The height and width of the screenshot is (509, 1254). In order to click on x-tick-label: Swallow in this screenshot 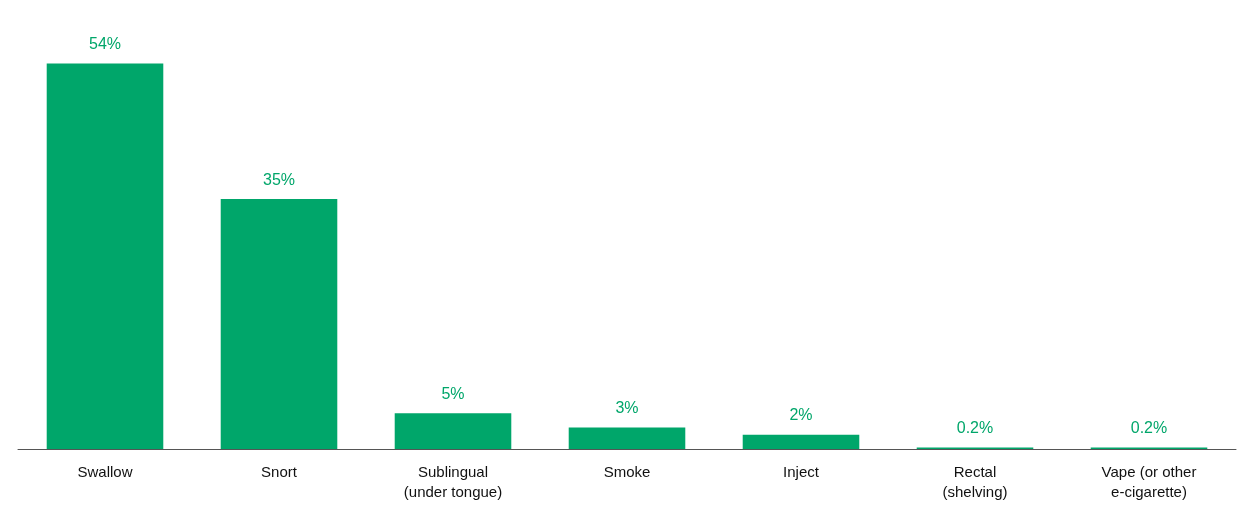, I will do `click(105, 471)`.